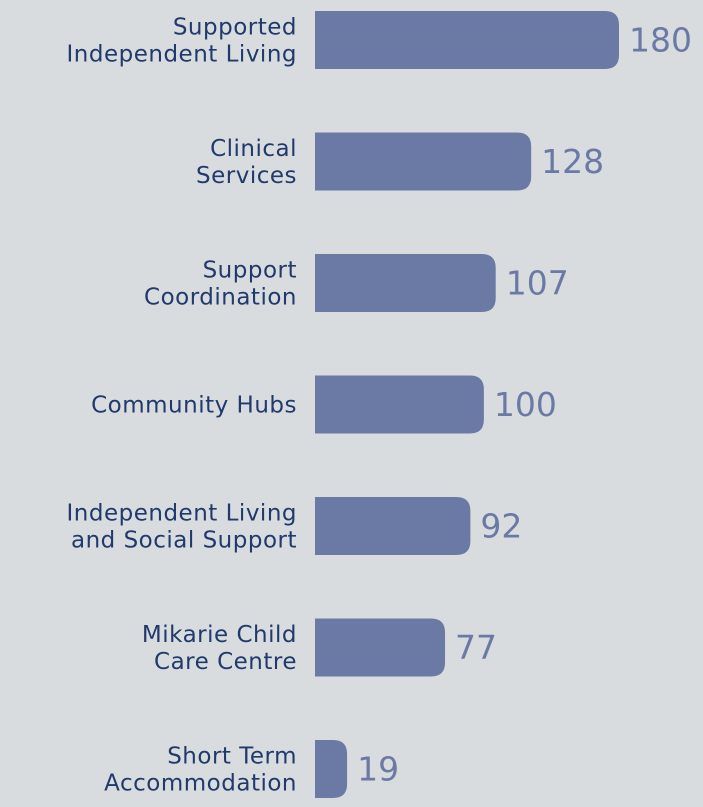  I want to click on category-label: Community Hubs, so click(194, 406).